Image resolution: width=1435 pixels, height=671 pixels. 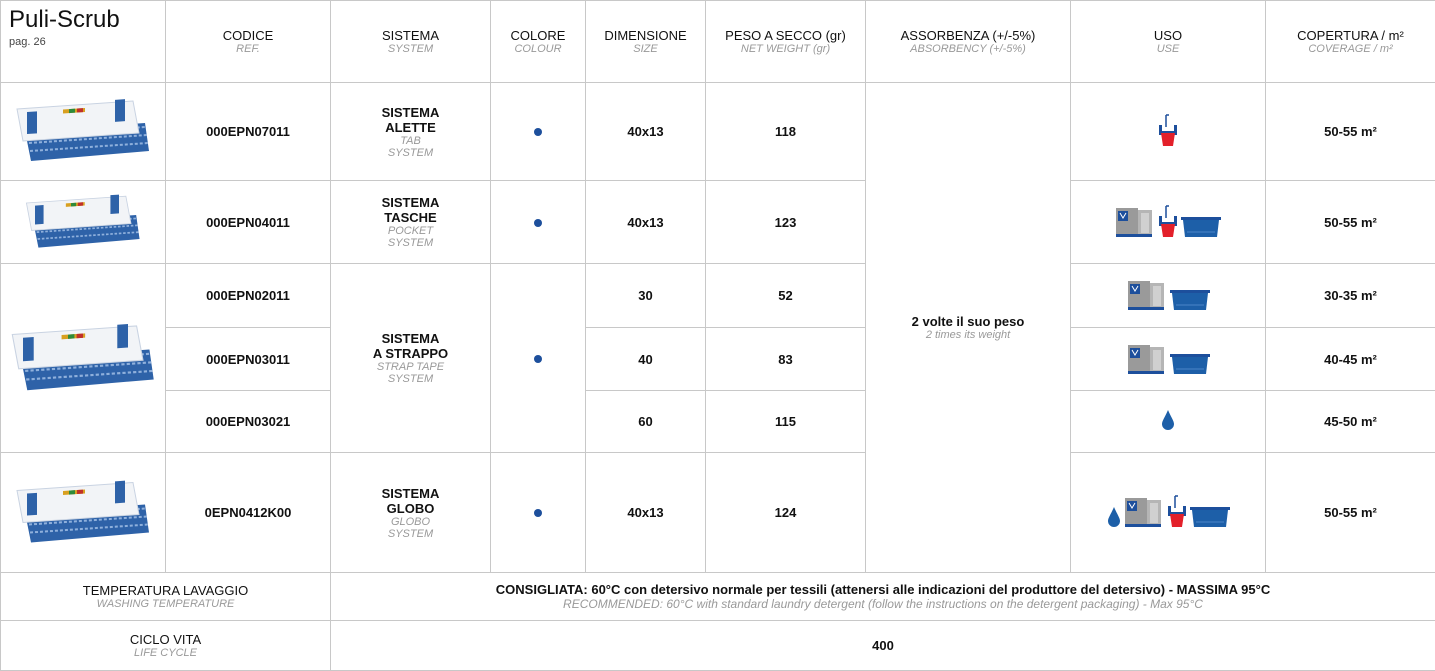 What do you see at coordinates (968, 35) in the screenshot?
I see `col-label: ASSORBENZA (+/-5%)` at bounding box center [968, 35].